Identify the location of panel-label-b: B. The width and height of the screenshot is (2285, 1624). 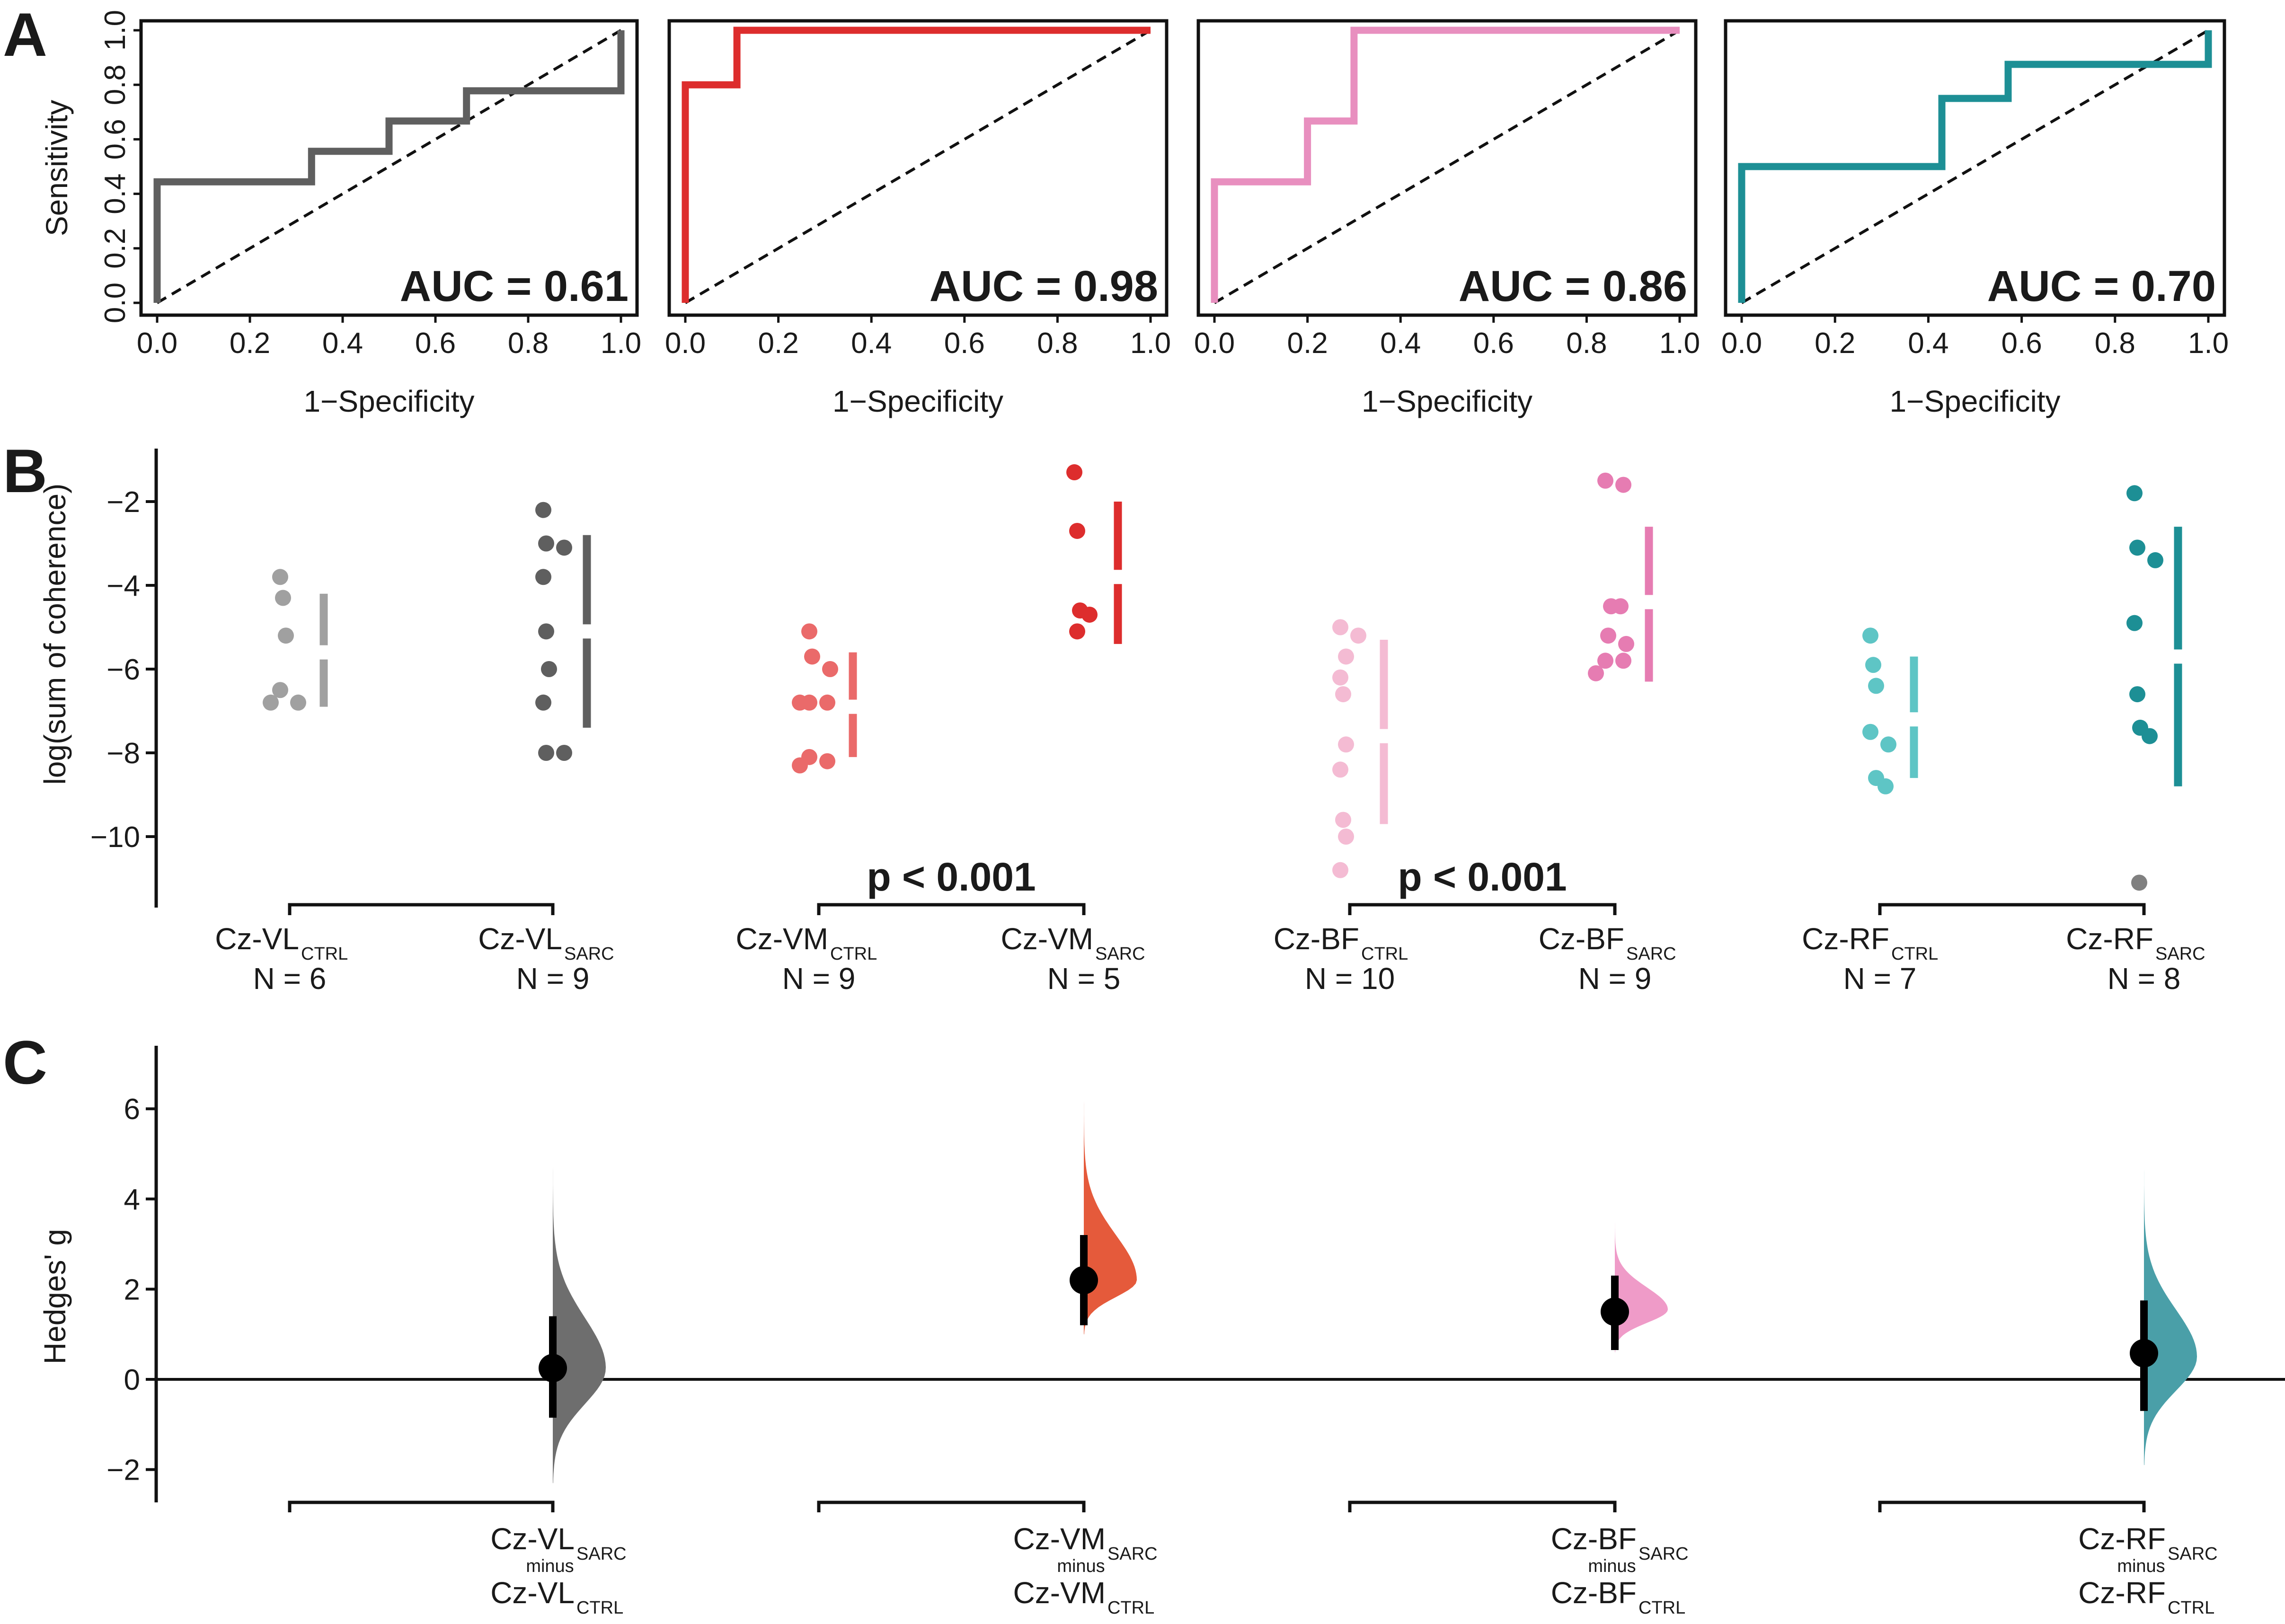
(25, 471).